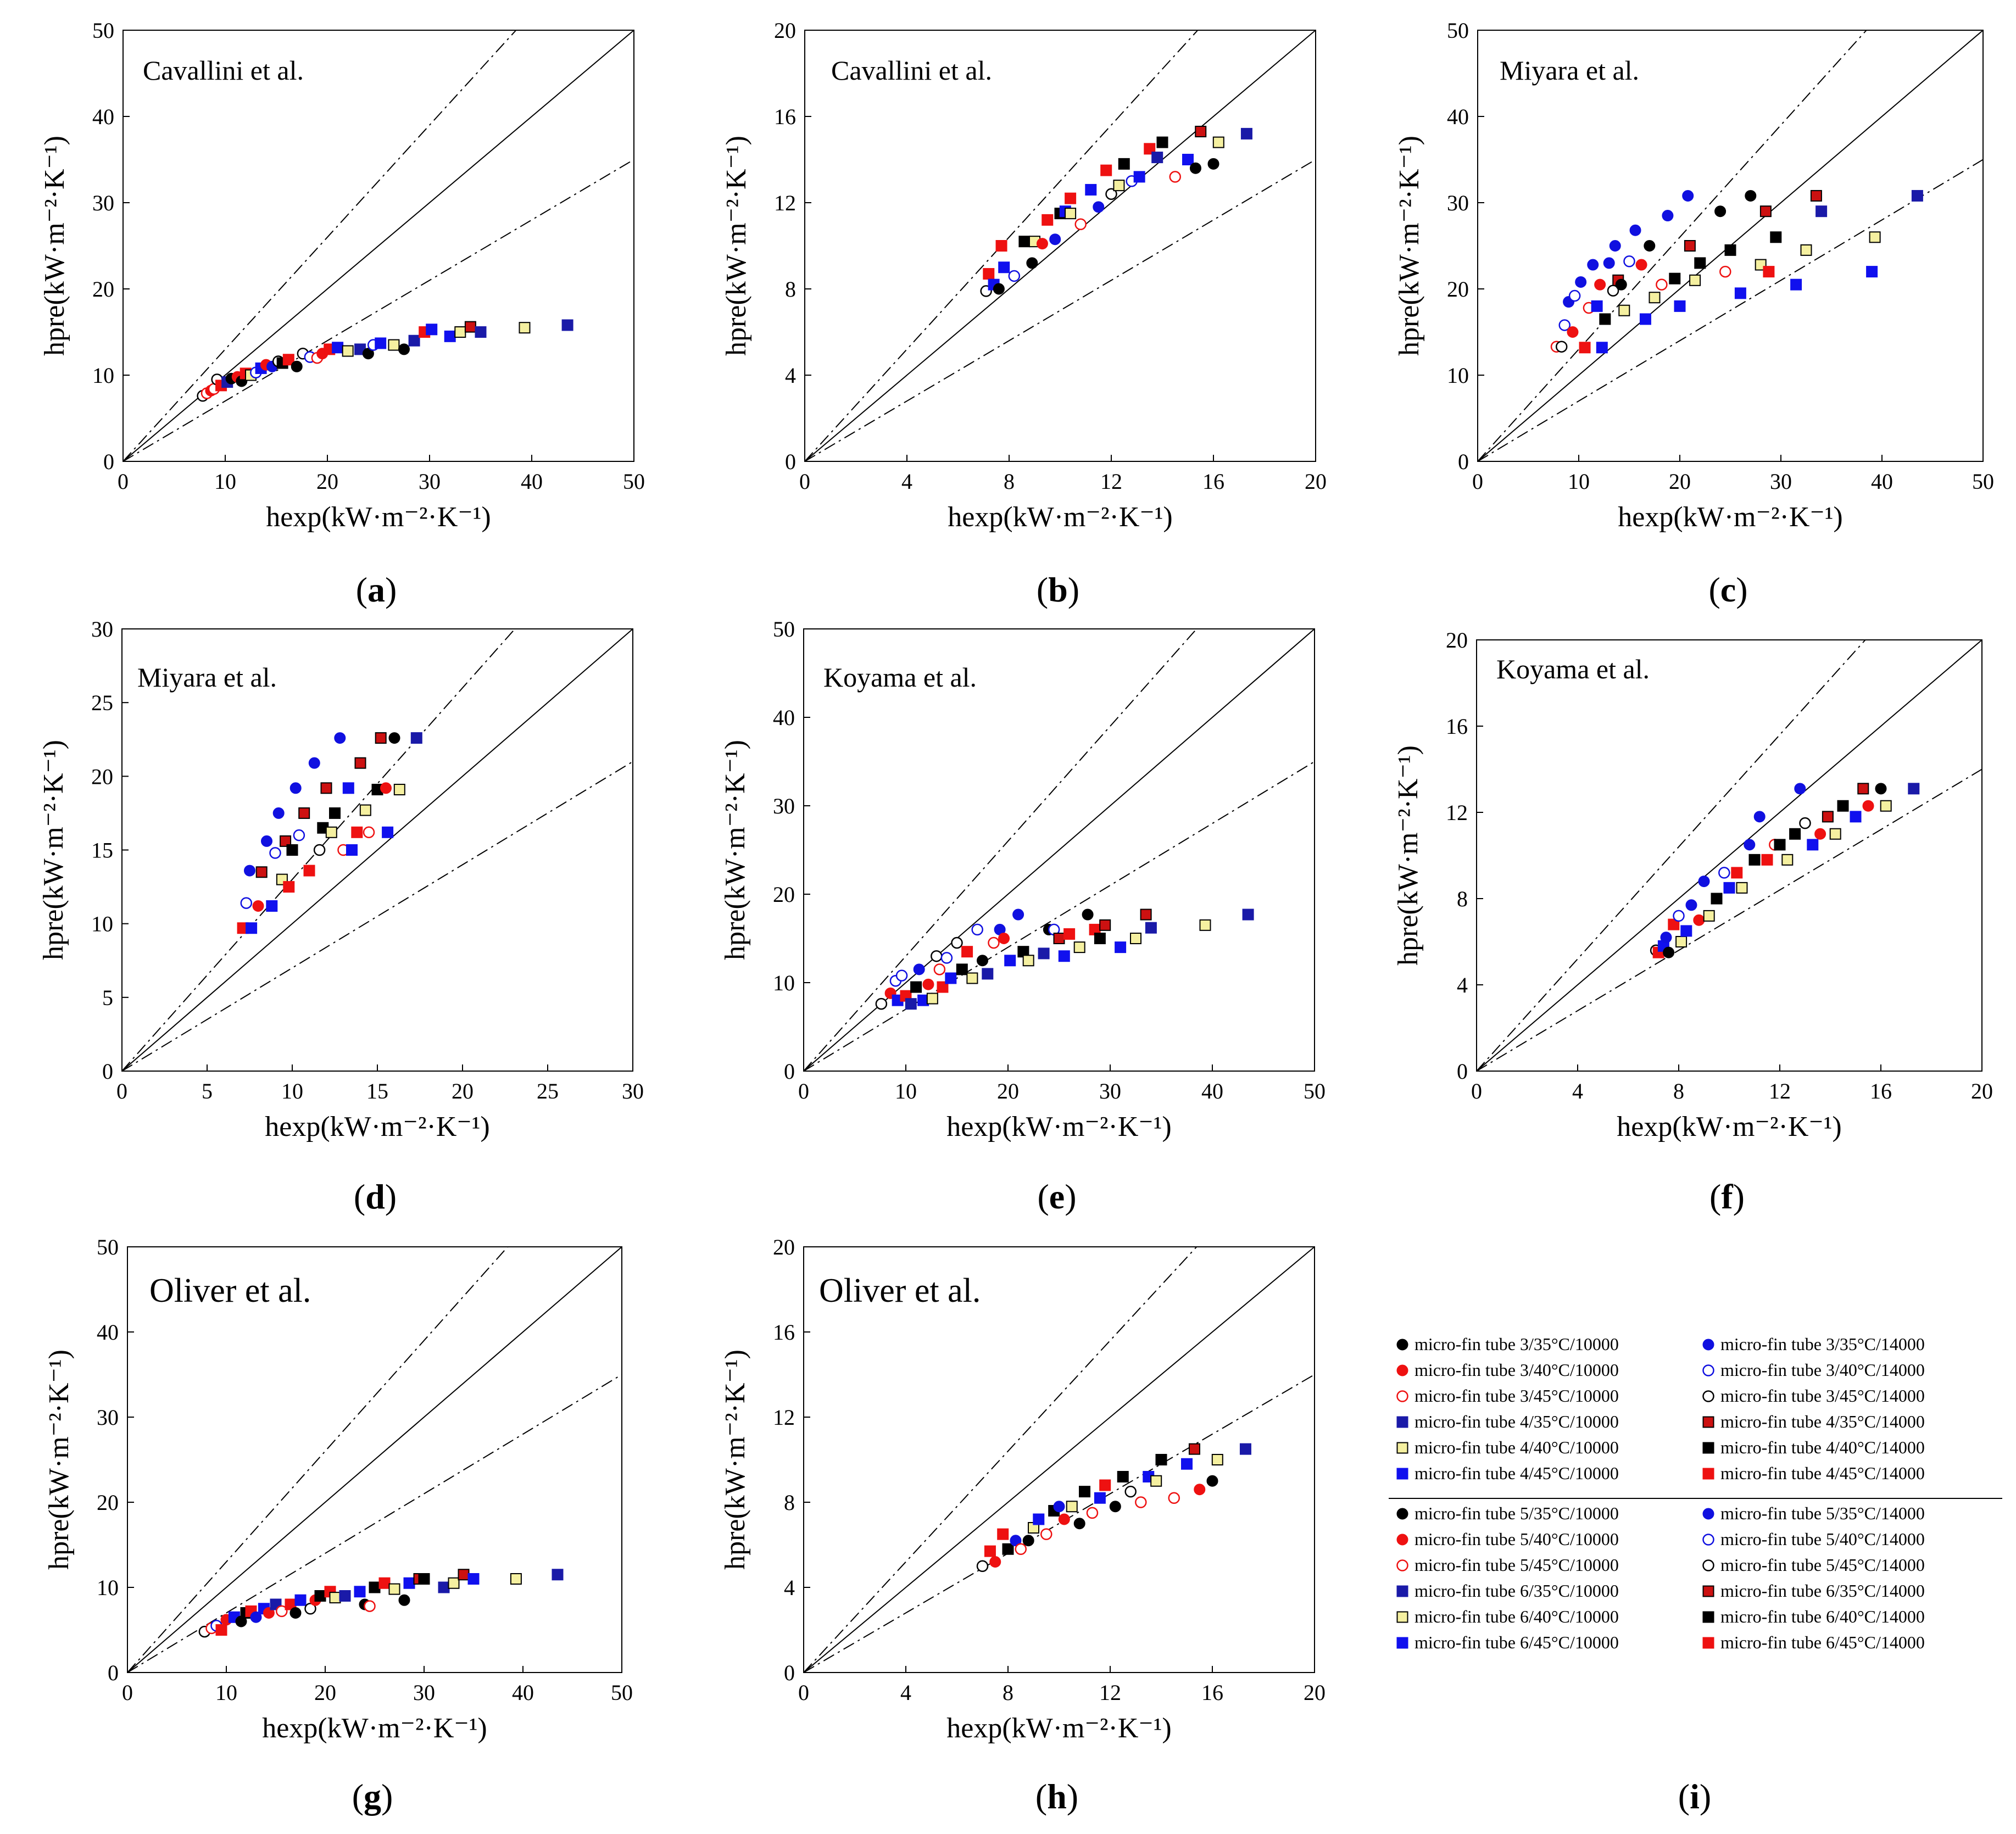  Describe the element at coordinates (430, 482) in the screenshot. I see `x-tick-label: 30` at that location.